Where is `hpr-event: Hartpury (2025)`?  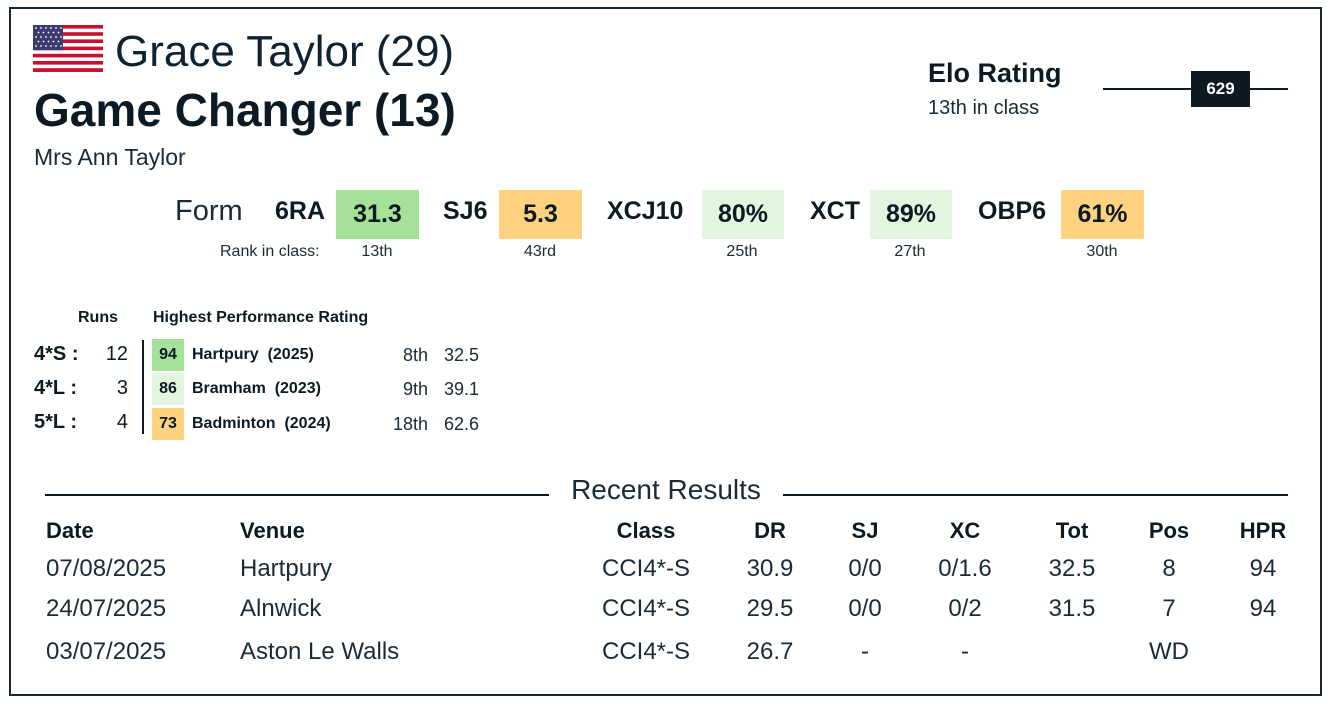 hpr-event: Hartpury (2025) is located at coordinates (253, 354).